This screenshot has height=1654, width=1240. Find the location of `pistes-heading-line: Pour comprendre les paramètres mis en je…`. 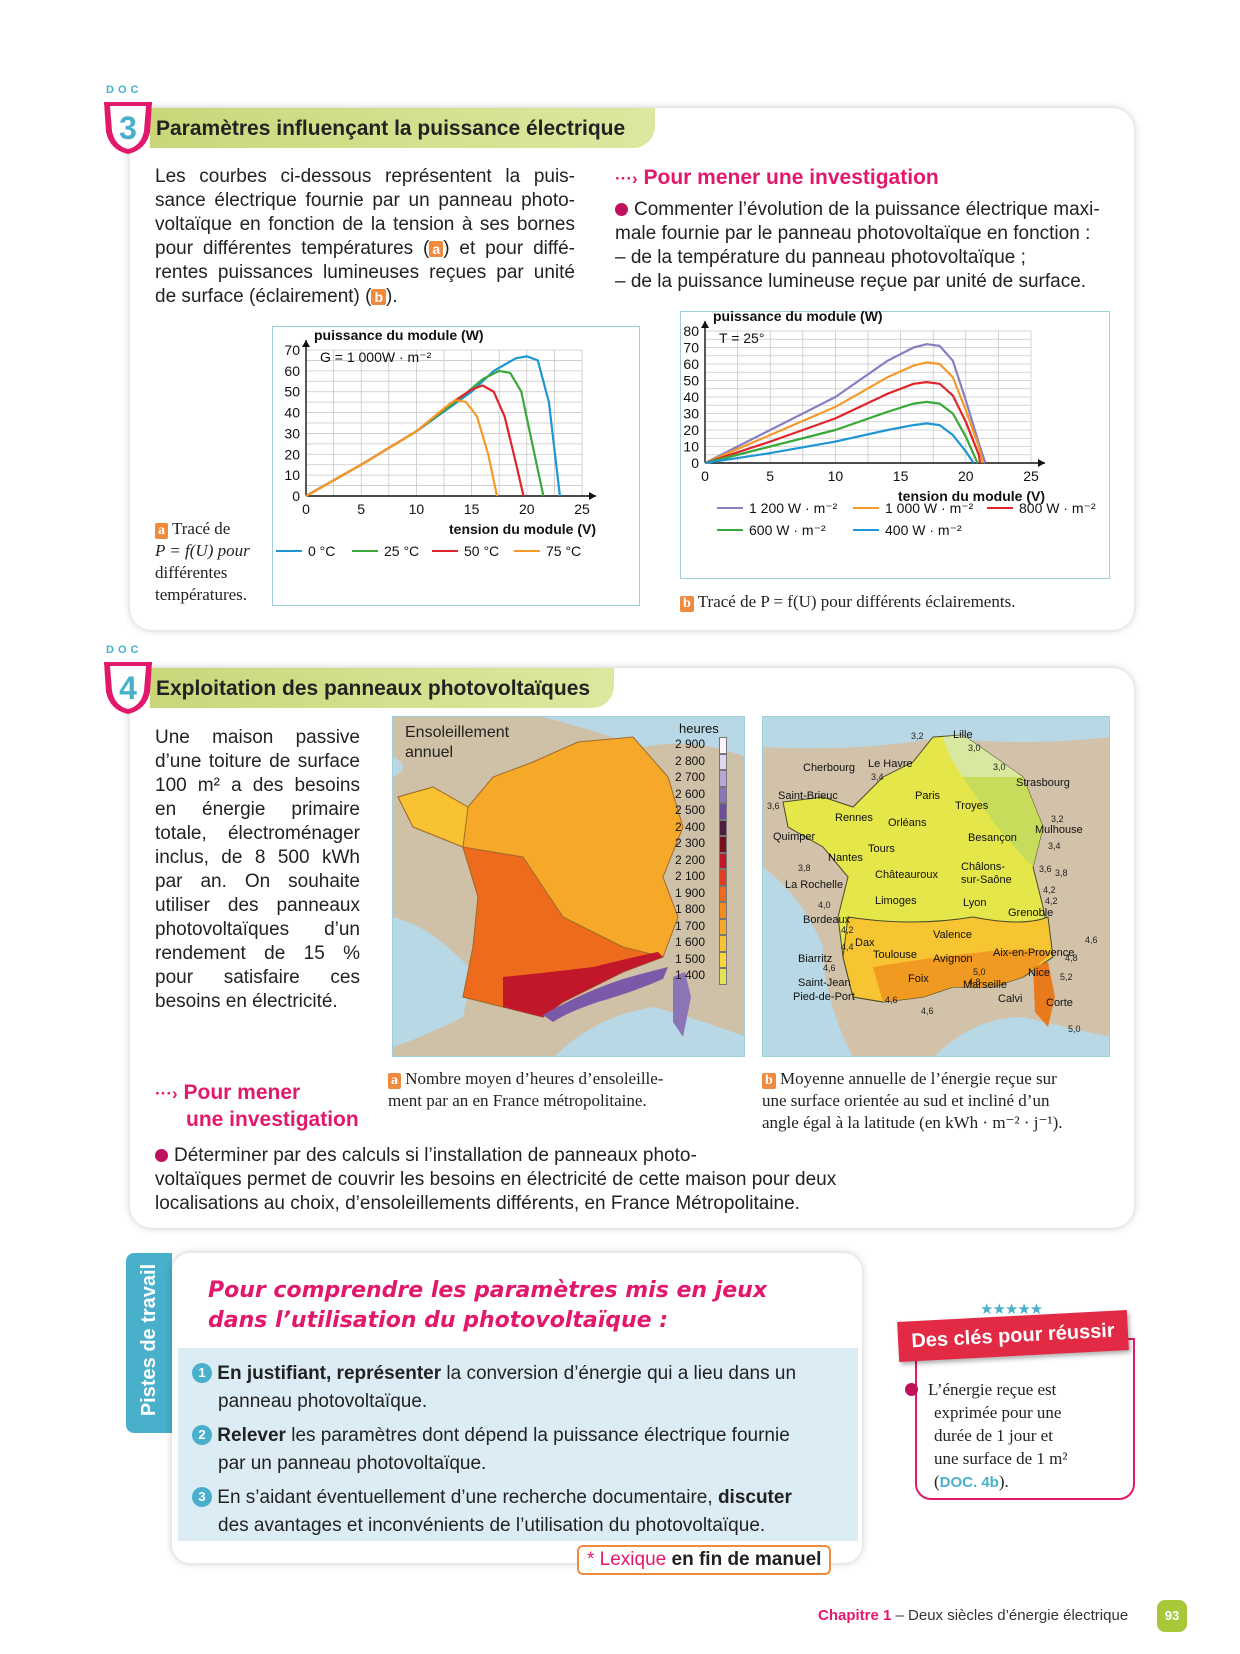

pistes-heading-line: Pour comprendre les paramètres mis en je… is located at coordinates (488, 1290).